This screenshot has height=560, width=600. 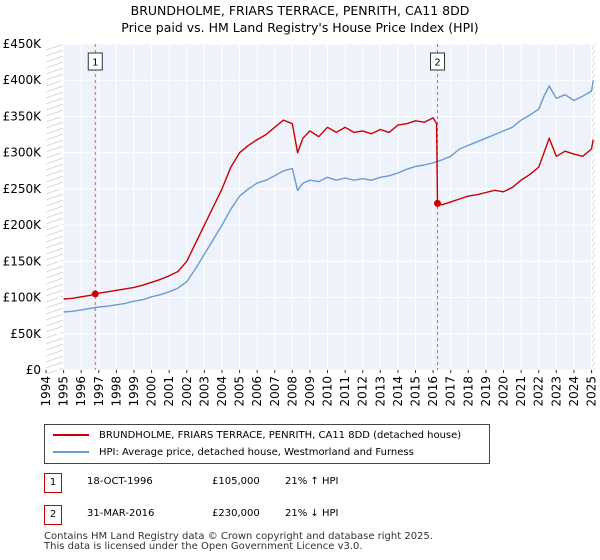 I want to click on x-tick-label: 2003, so click(x=204, y=391).